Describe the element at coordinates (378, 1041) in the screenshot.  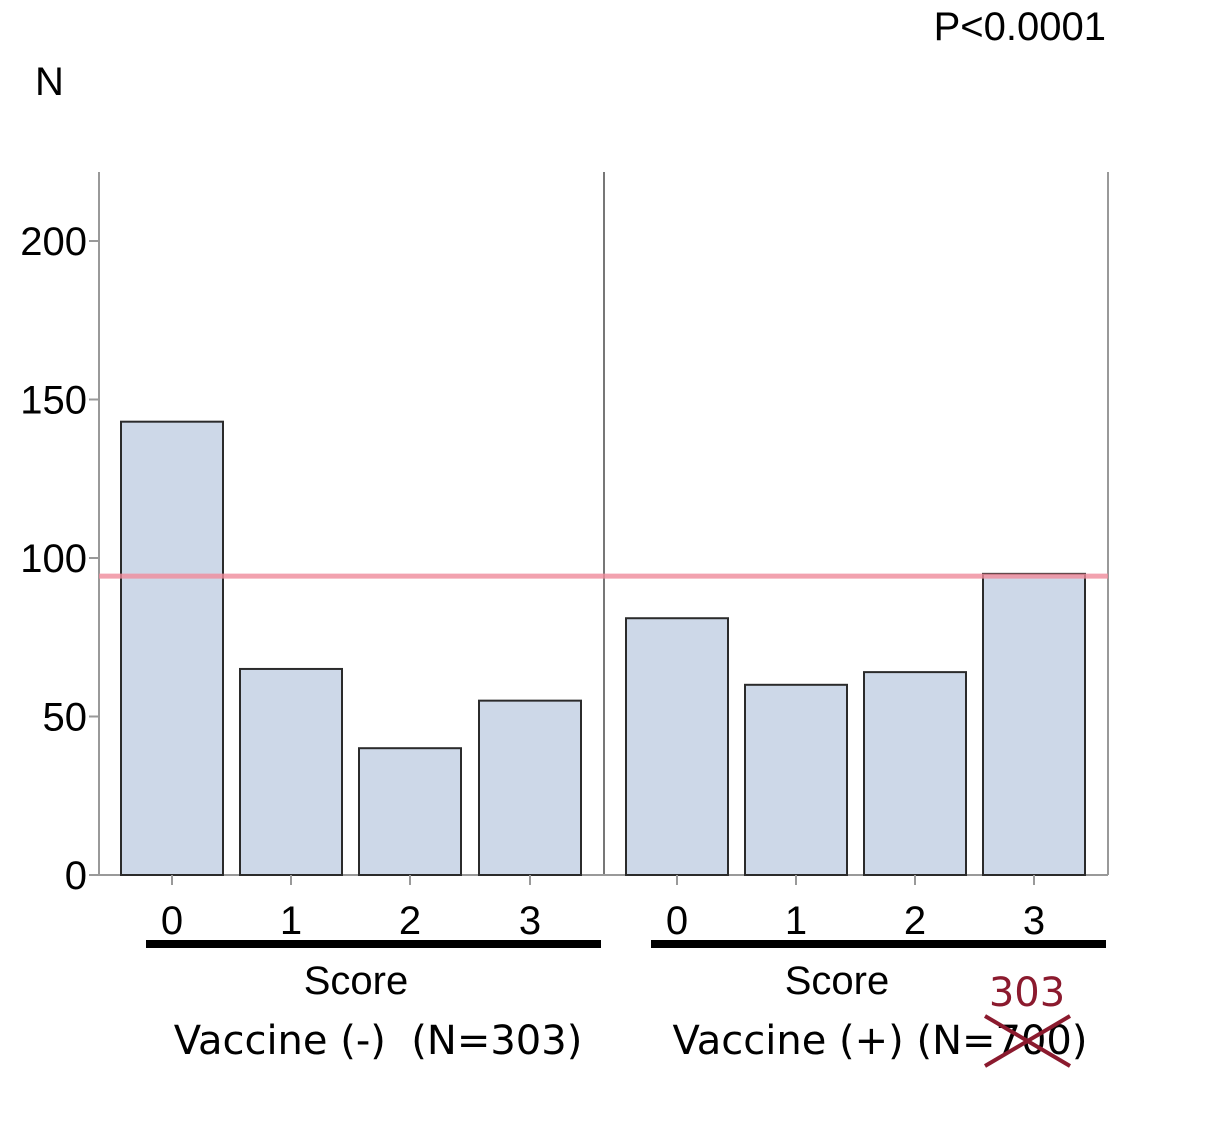
I see `group-label-left: Vaccine (-) (N=303)` at that location.